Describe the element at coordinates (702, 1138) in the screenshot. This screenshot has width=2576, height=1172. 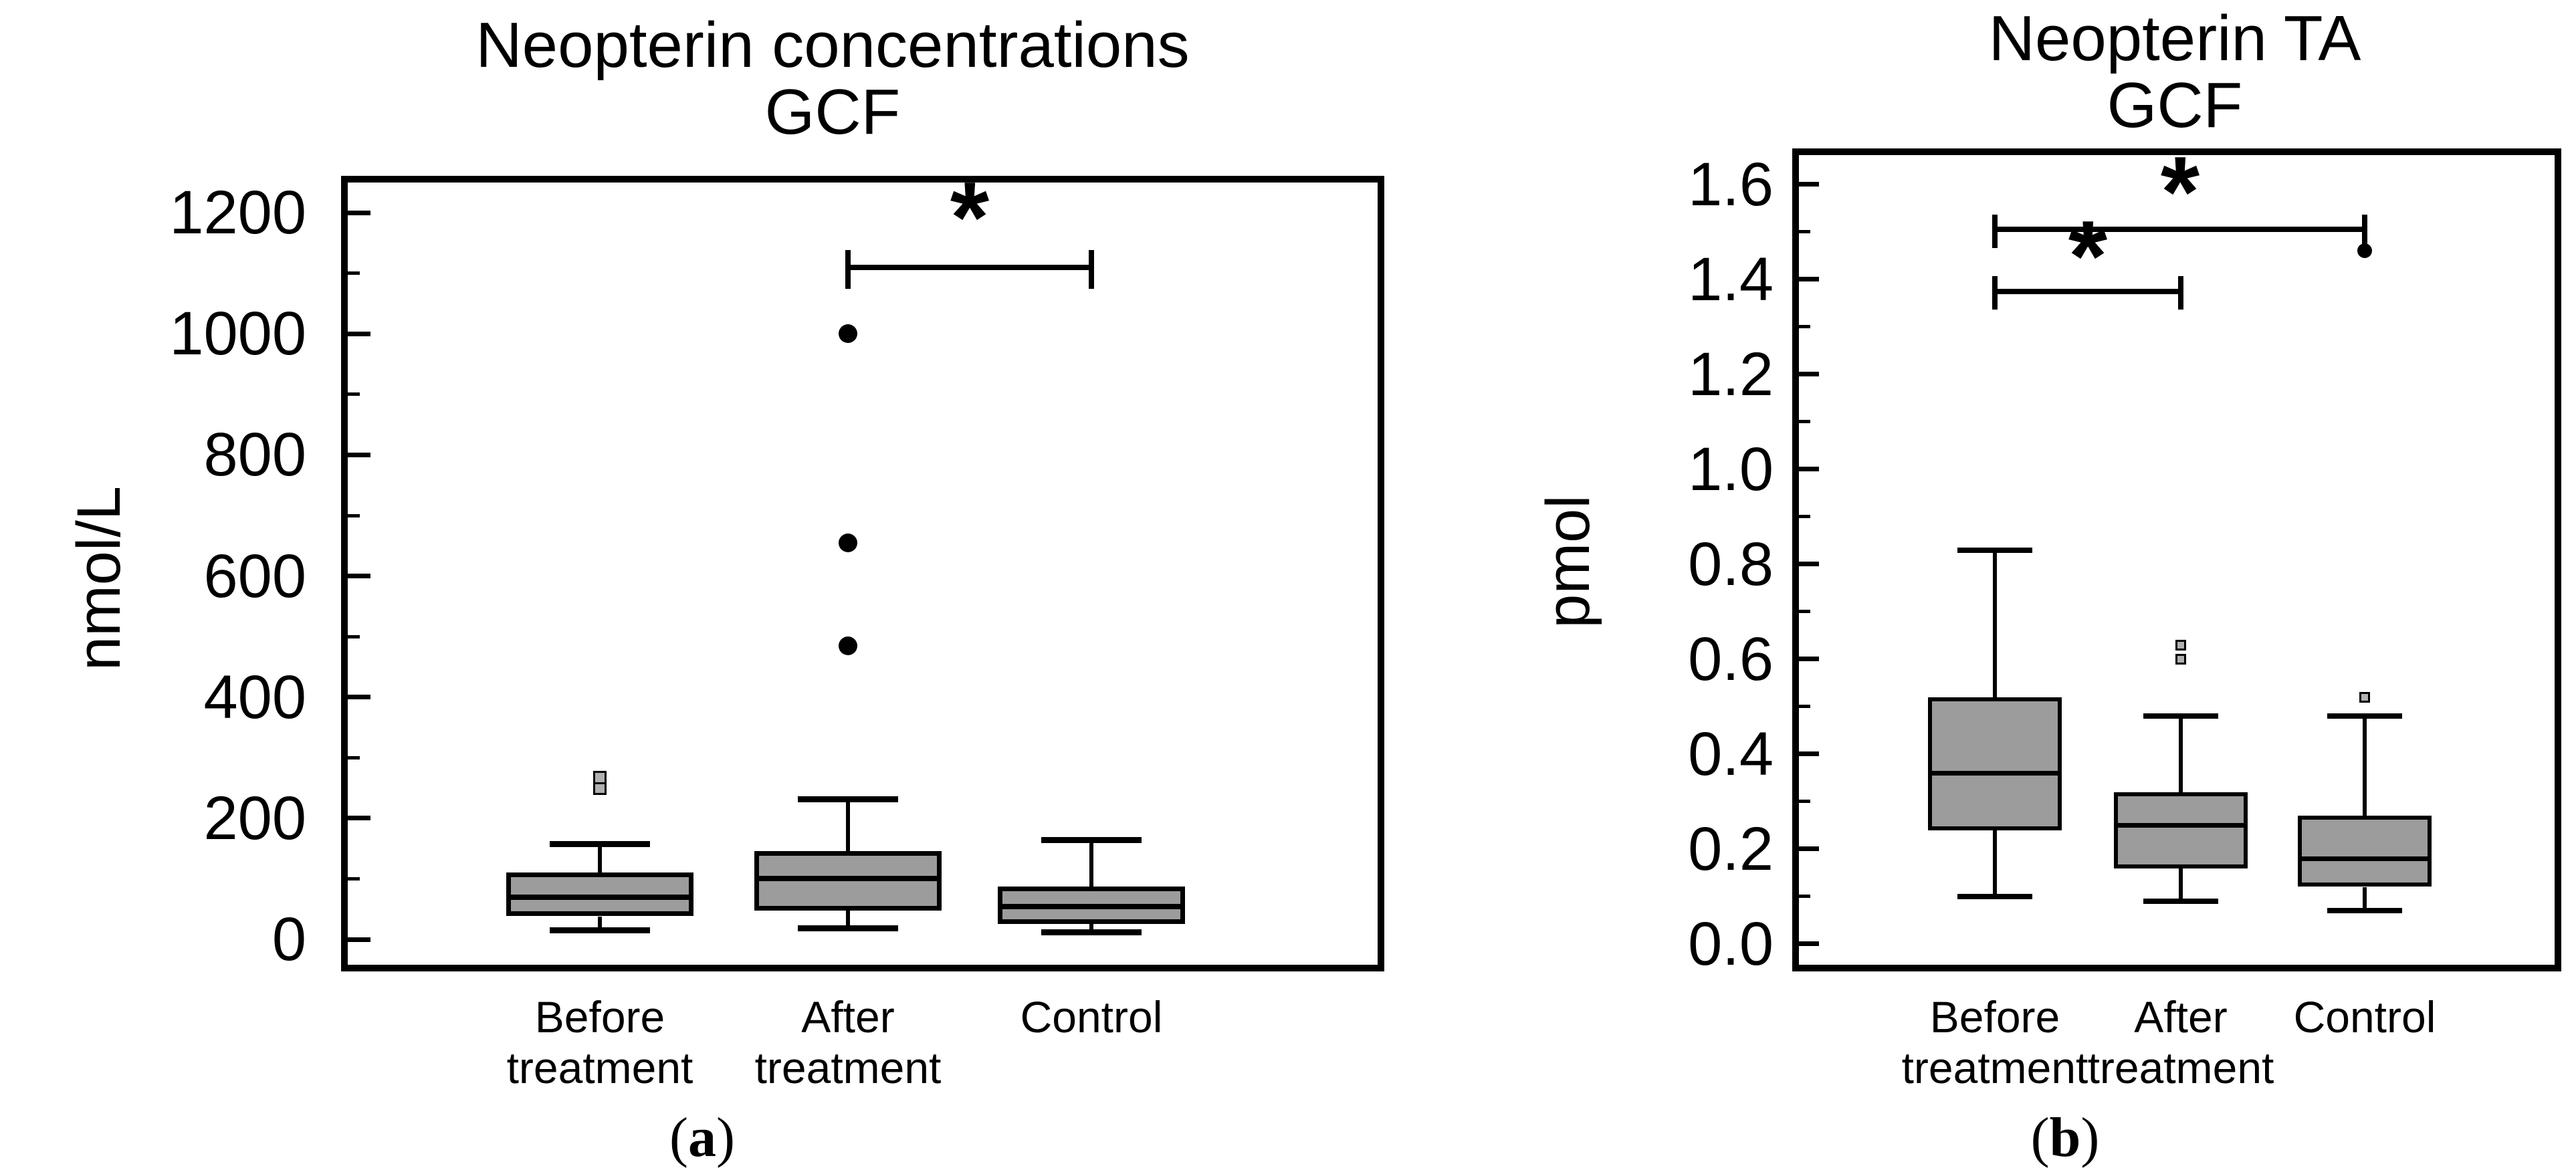
I see `panel-letter-a: (a)` at that location.